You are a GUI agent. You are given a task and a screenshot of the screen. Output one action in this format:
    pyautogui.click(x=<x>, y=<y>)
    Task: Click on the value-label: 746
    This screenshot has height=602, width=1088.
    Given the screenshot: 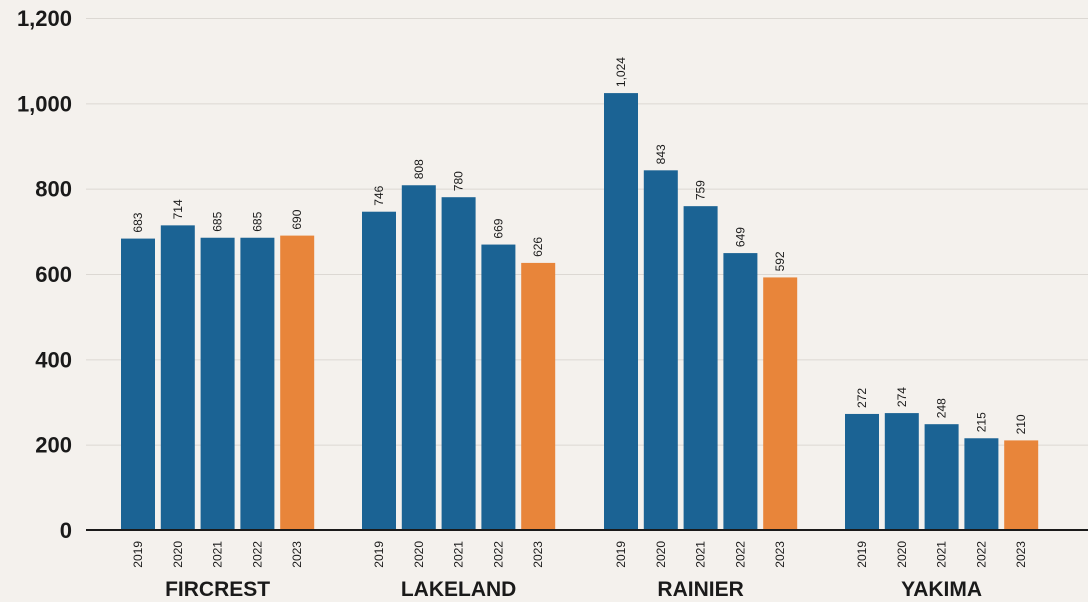 What is the action you would take?
    pyautogui.click(x=379, y=195)
    